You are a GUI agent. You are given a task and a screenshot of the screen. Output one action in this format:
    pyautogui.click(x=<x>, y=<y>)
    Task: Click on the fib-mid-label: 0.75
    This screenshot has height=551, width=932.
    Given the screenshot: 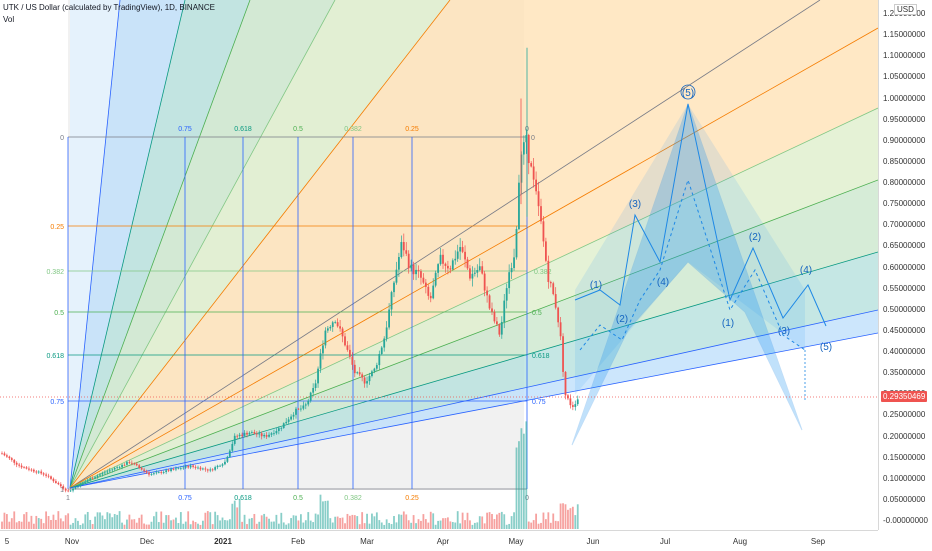 What is the action you would take?
    pyautogui.click(x=539, y=402)
    